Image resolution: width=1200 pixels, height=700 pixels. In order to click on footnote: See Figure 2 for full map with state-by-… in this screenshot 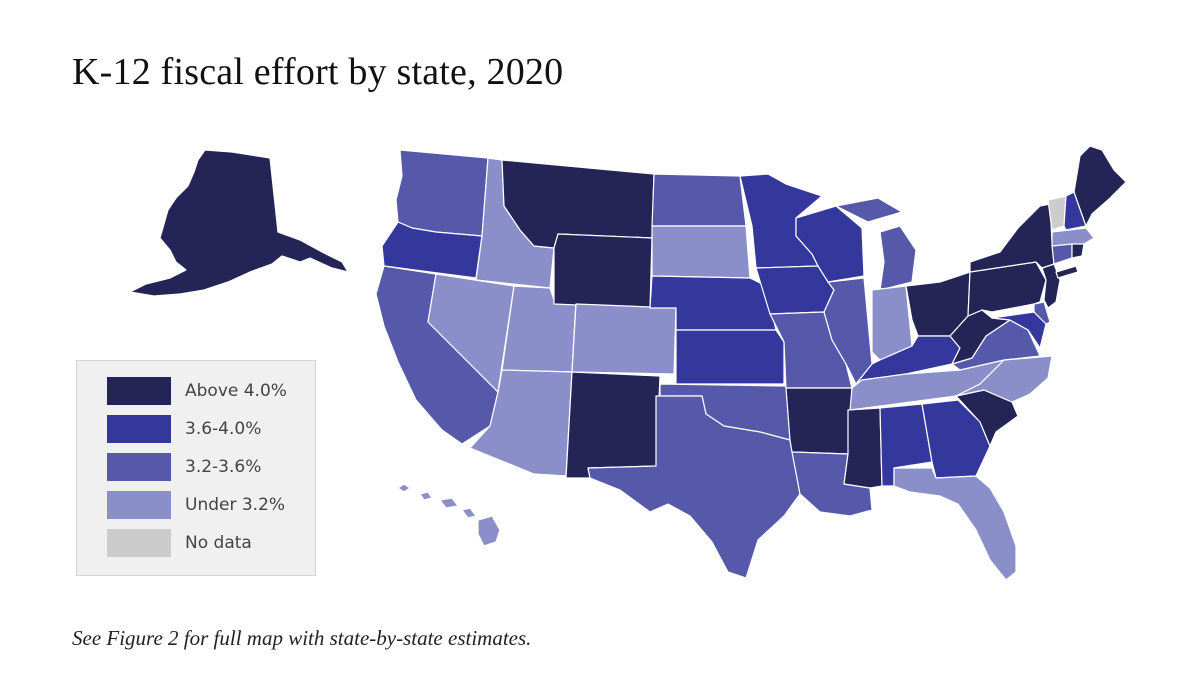, I will do `click(302, 638)`.